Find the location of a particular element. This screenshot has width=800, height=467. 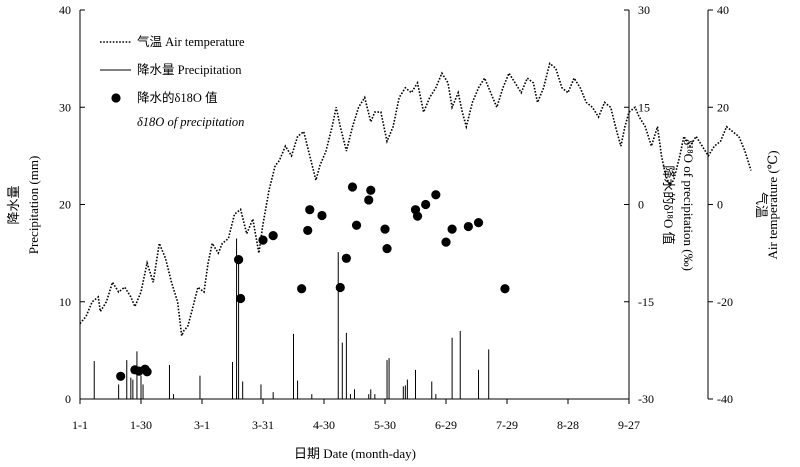

left-y-tick-label: 20 is located at coordinates (65, 205).